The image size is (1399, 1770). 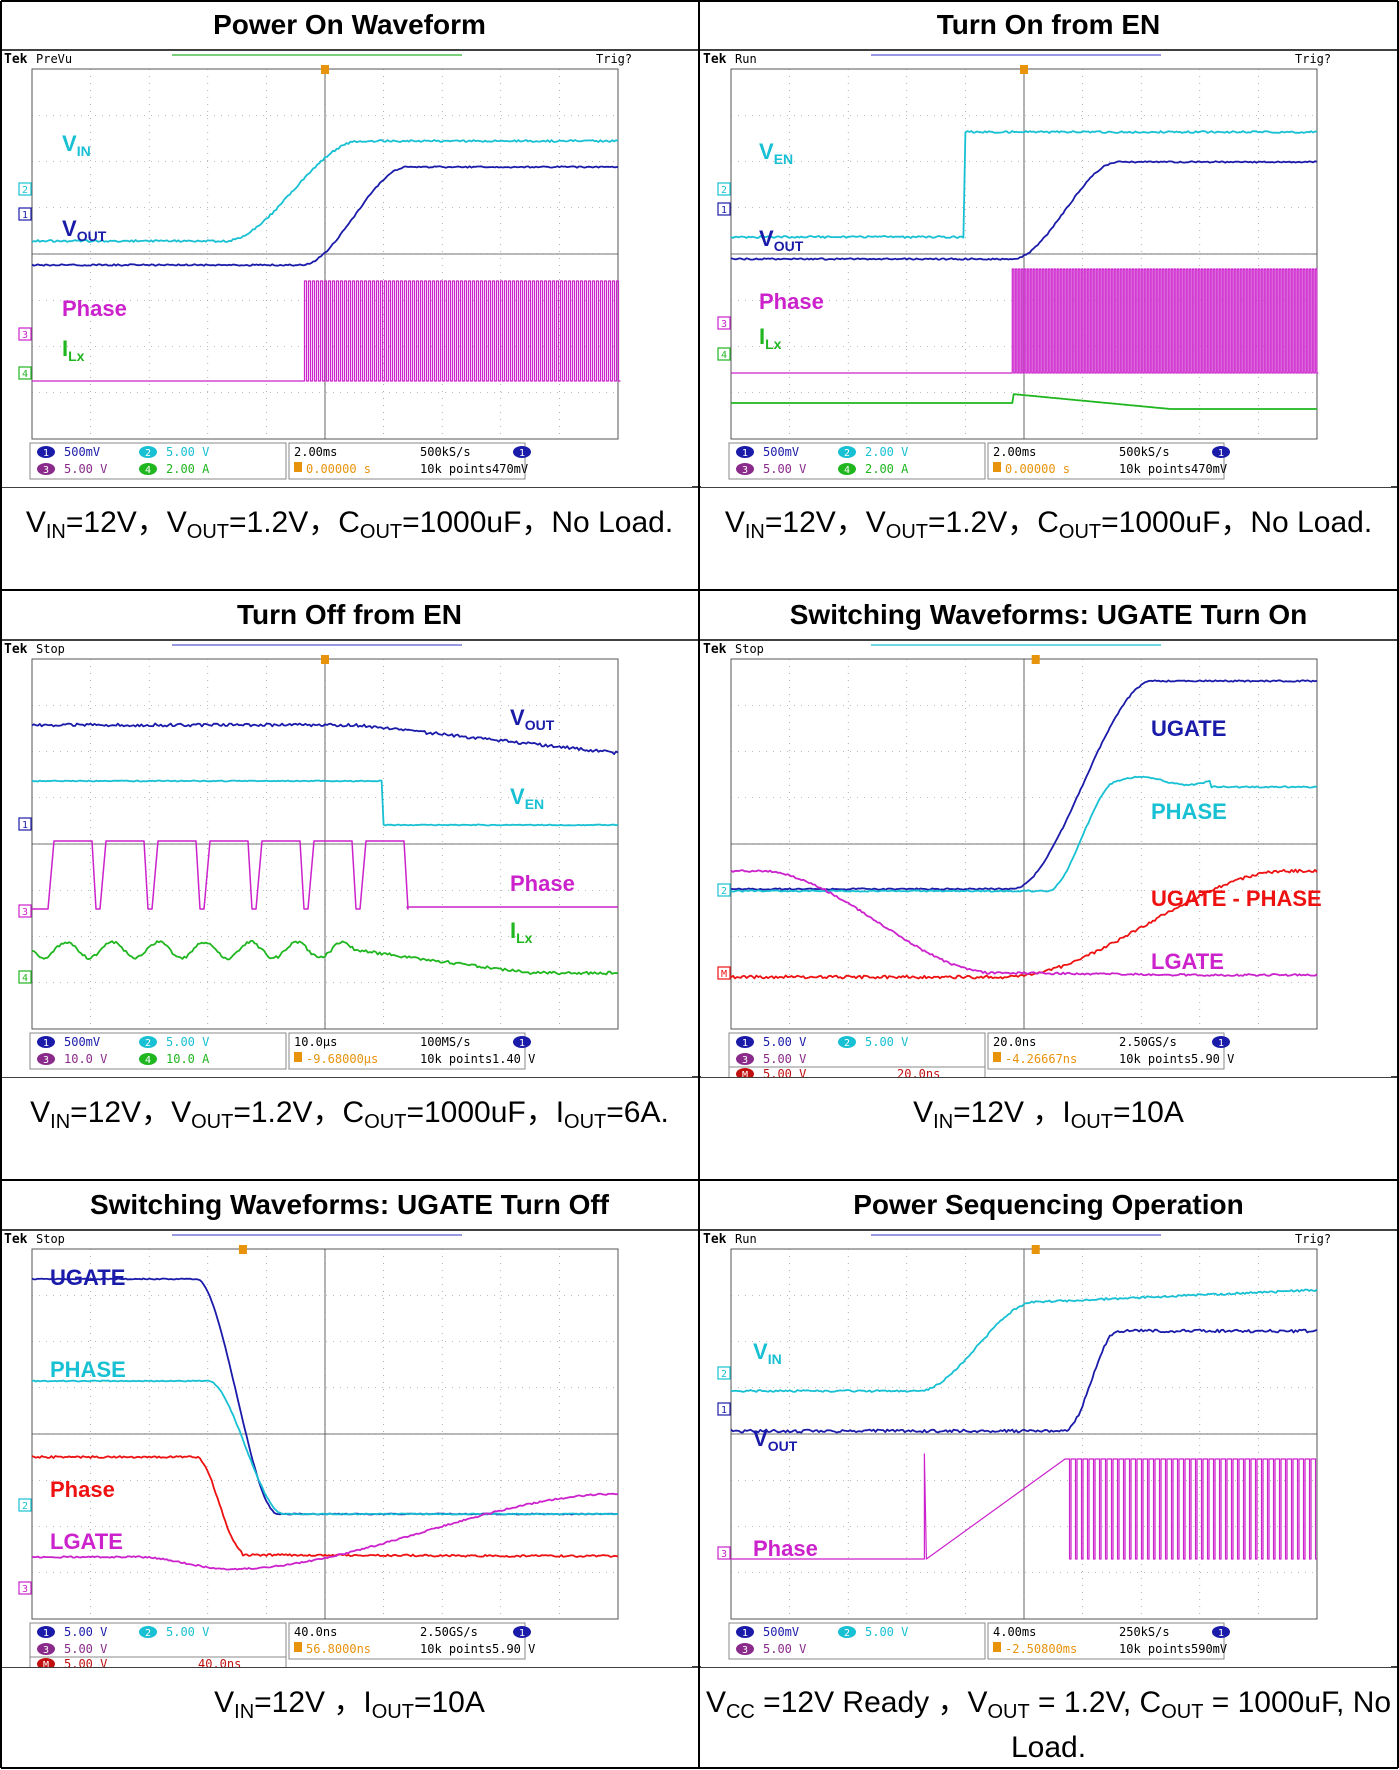 I want to click on acq-mode: Run, so click(x=746, y=59).